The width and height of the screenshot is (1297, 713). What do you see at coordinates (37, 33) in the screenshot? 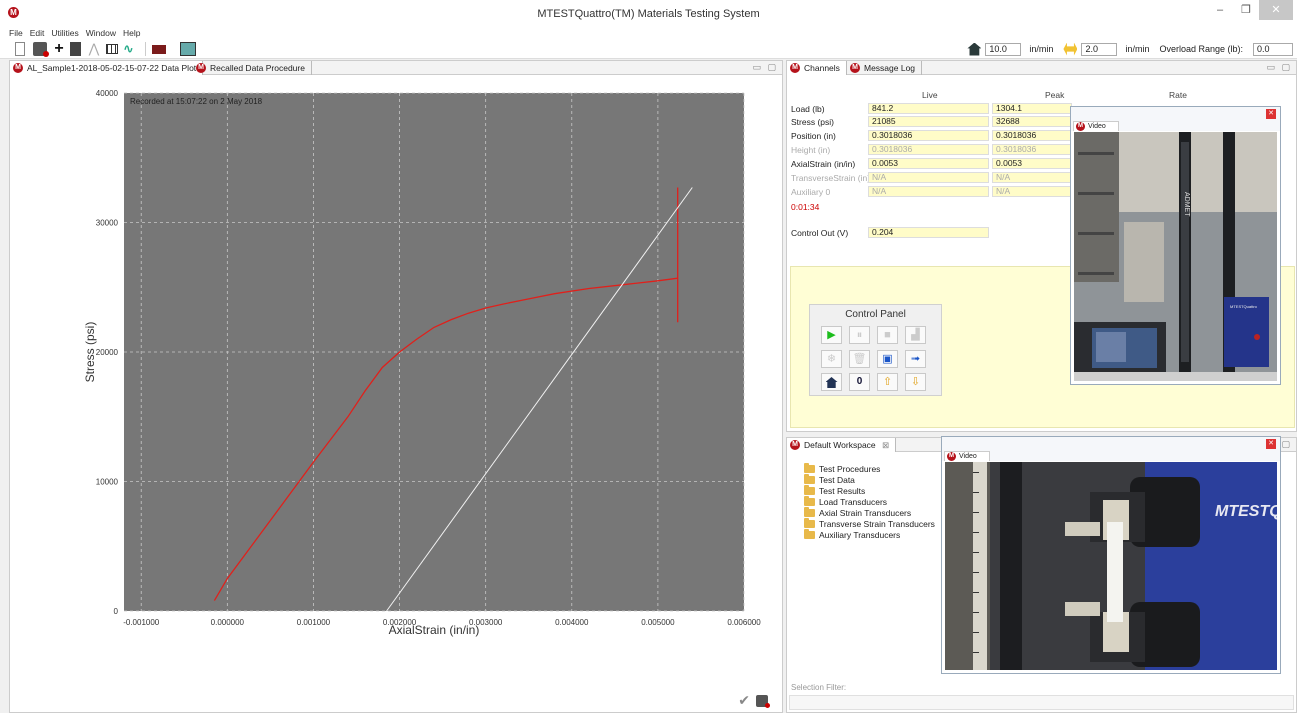
I see `menu-edit: Edit` at bounding box center [37, 33].